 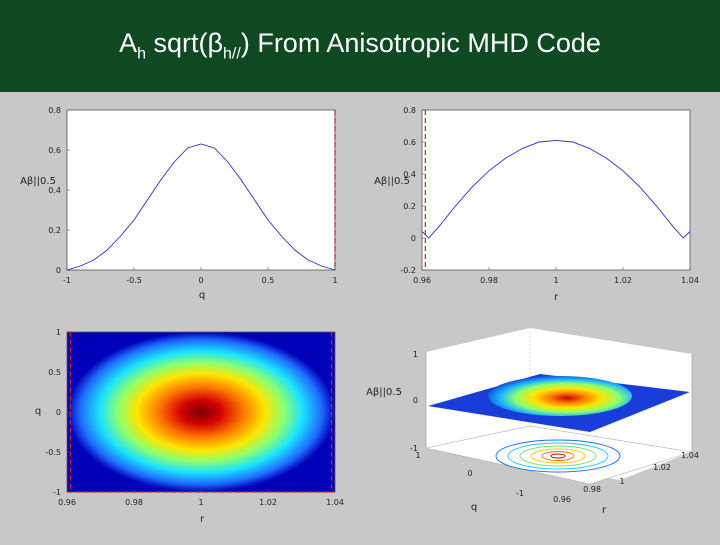 I want to click on top-left-xtick-label: 0, so click(x=200, y=280).